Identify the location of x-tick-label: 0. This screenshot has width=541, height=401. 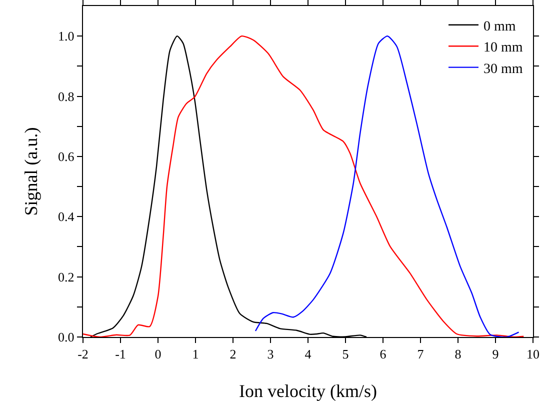
(158, 354).